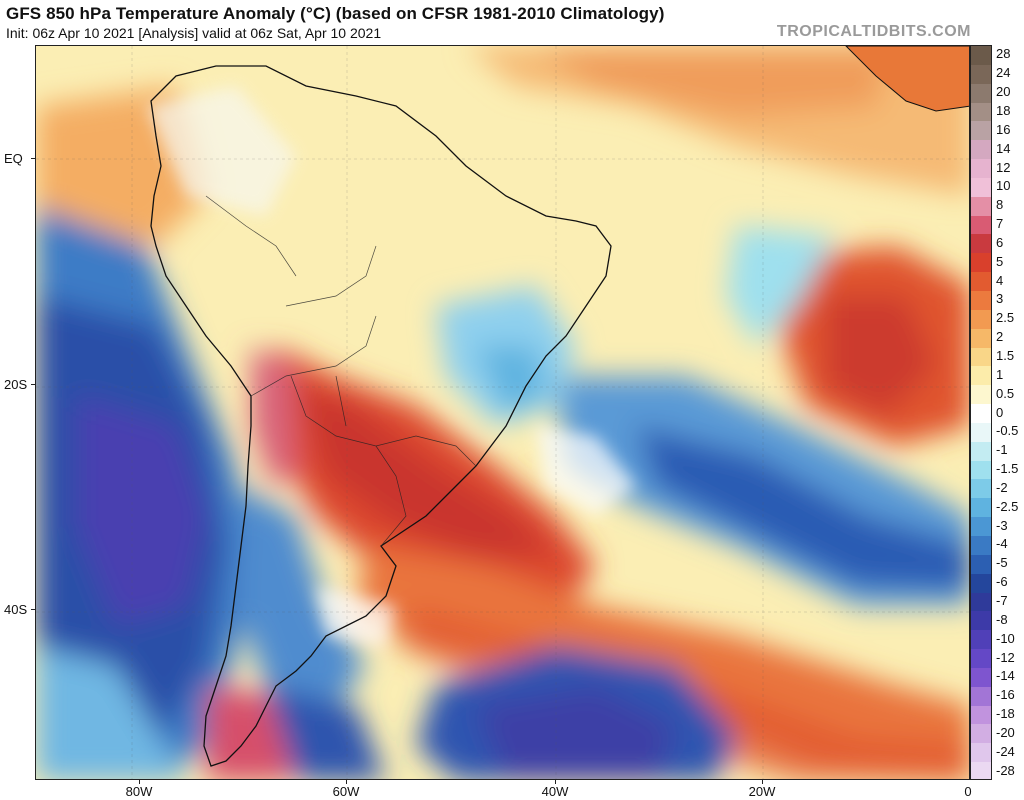 The image size is (1024, 800). I want to click on colorbar-label: -3, so click(1002, 525).